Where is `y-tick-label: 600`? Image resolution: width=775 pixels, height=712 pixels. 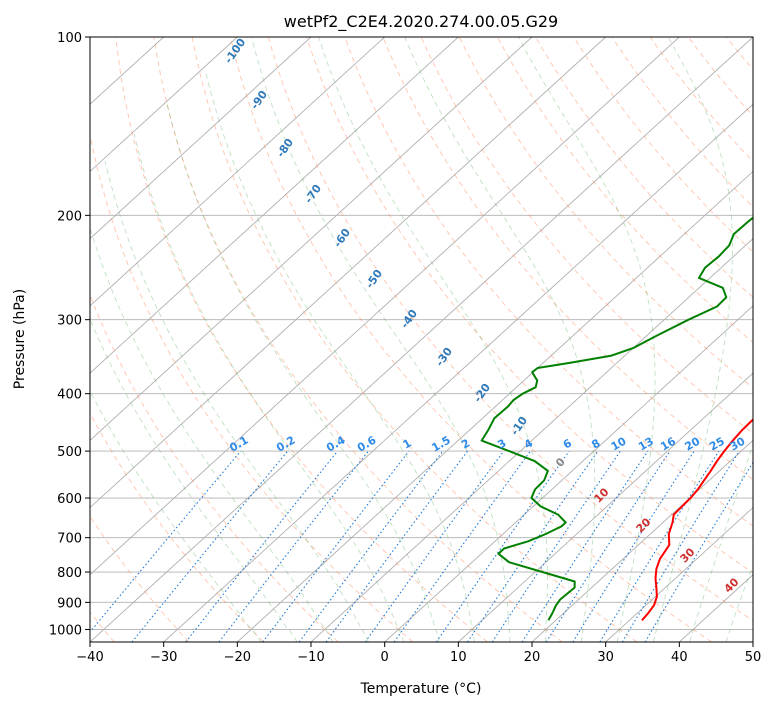
y-tick-label: 600 is located at coordinates (69, 499).